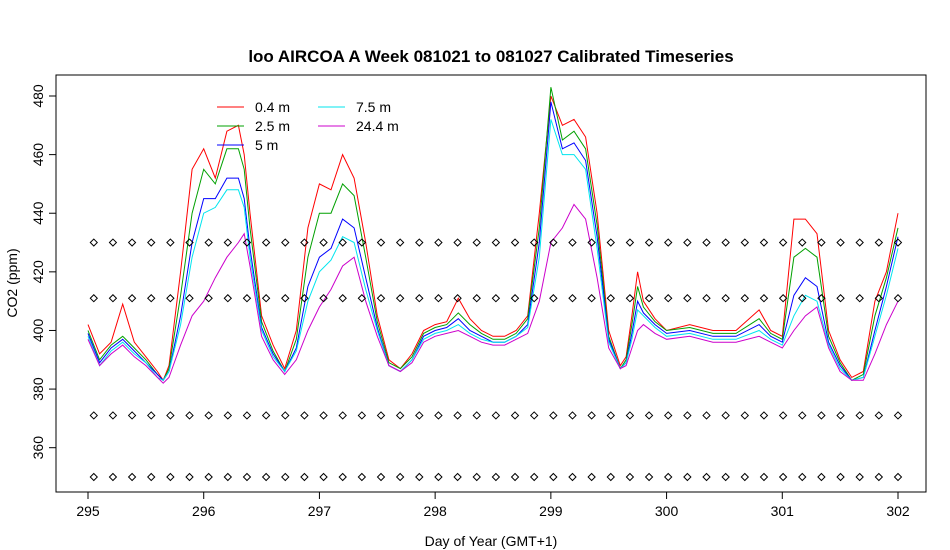 The width and height of the screenshot is (950, 550). Describe the element at coordinates (435, 511) in the screenshot. I see `x-tick-label: 298` at that location.